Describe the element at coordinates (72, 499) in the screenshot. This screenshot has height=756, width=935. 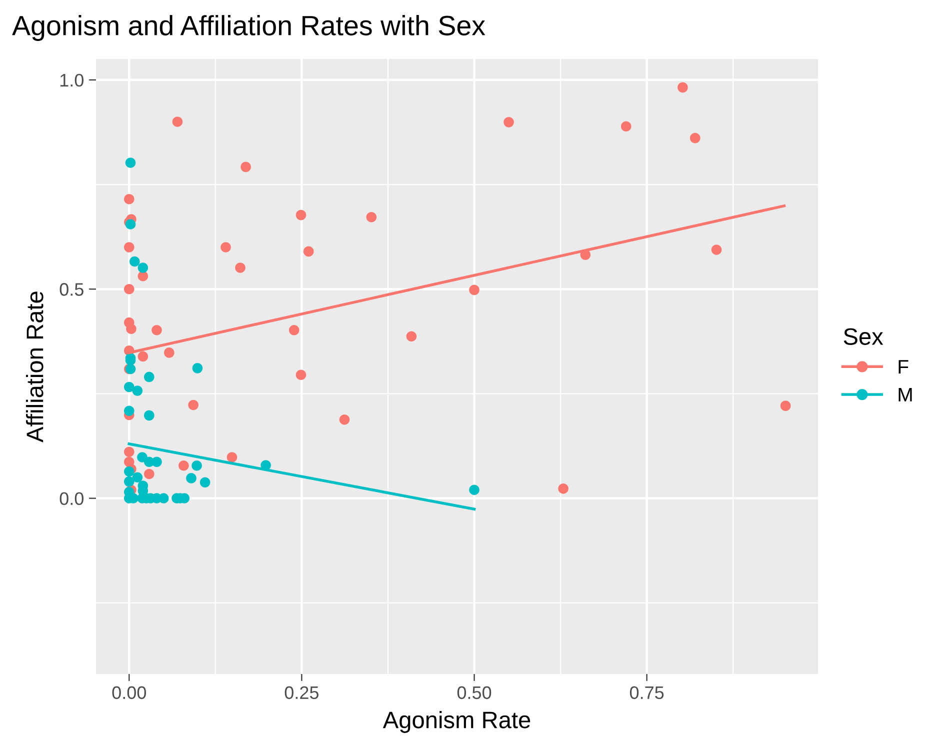
I see `y-tick-label: 0.0` at that location.